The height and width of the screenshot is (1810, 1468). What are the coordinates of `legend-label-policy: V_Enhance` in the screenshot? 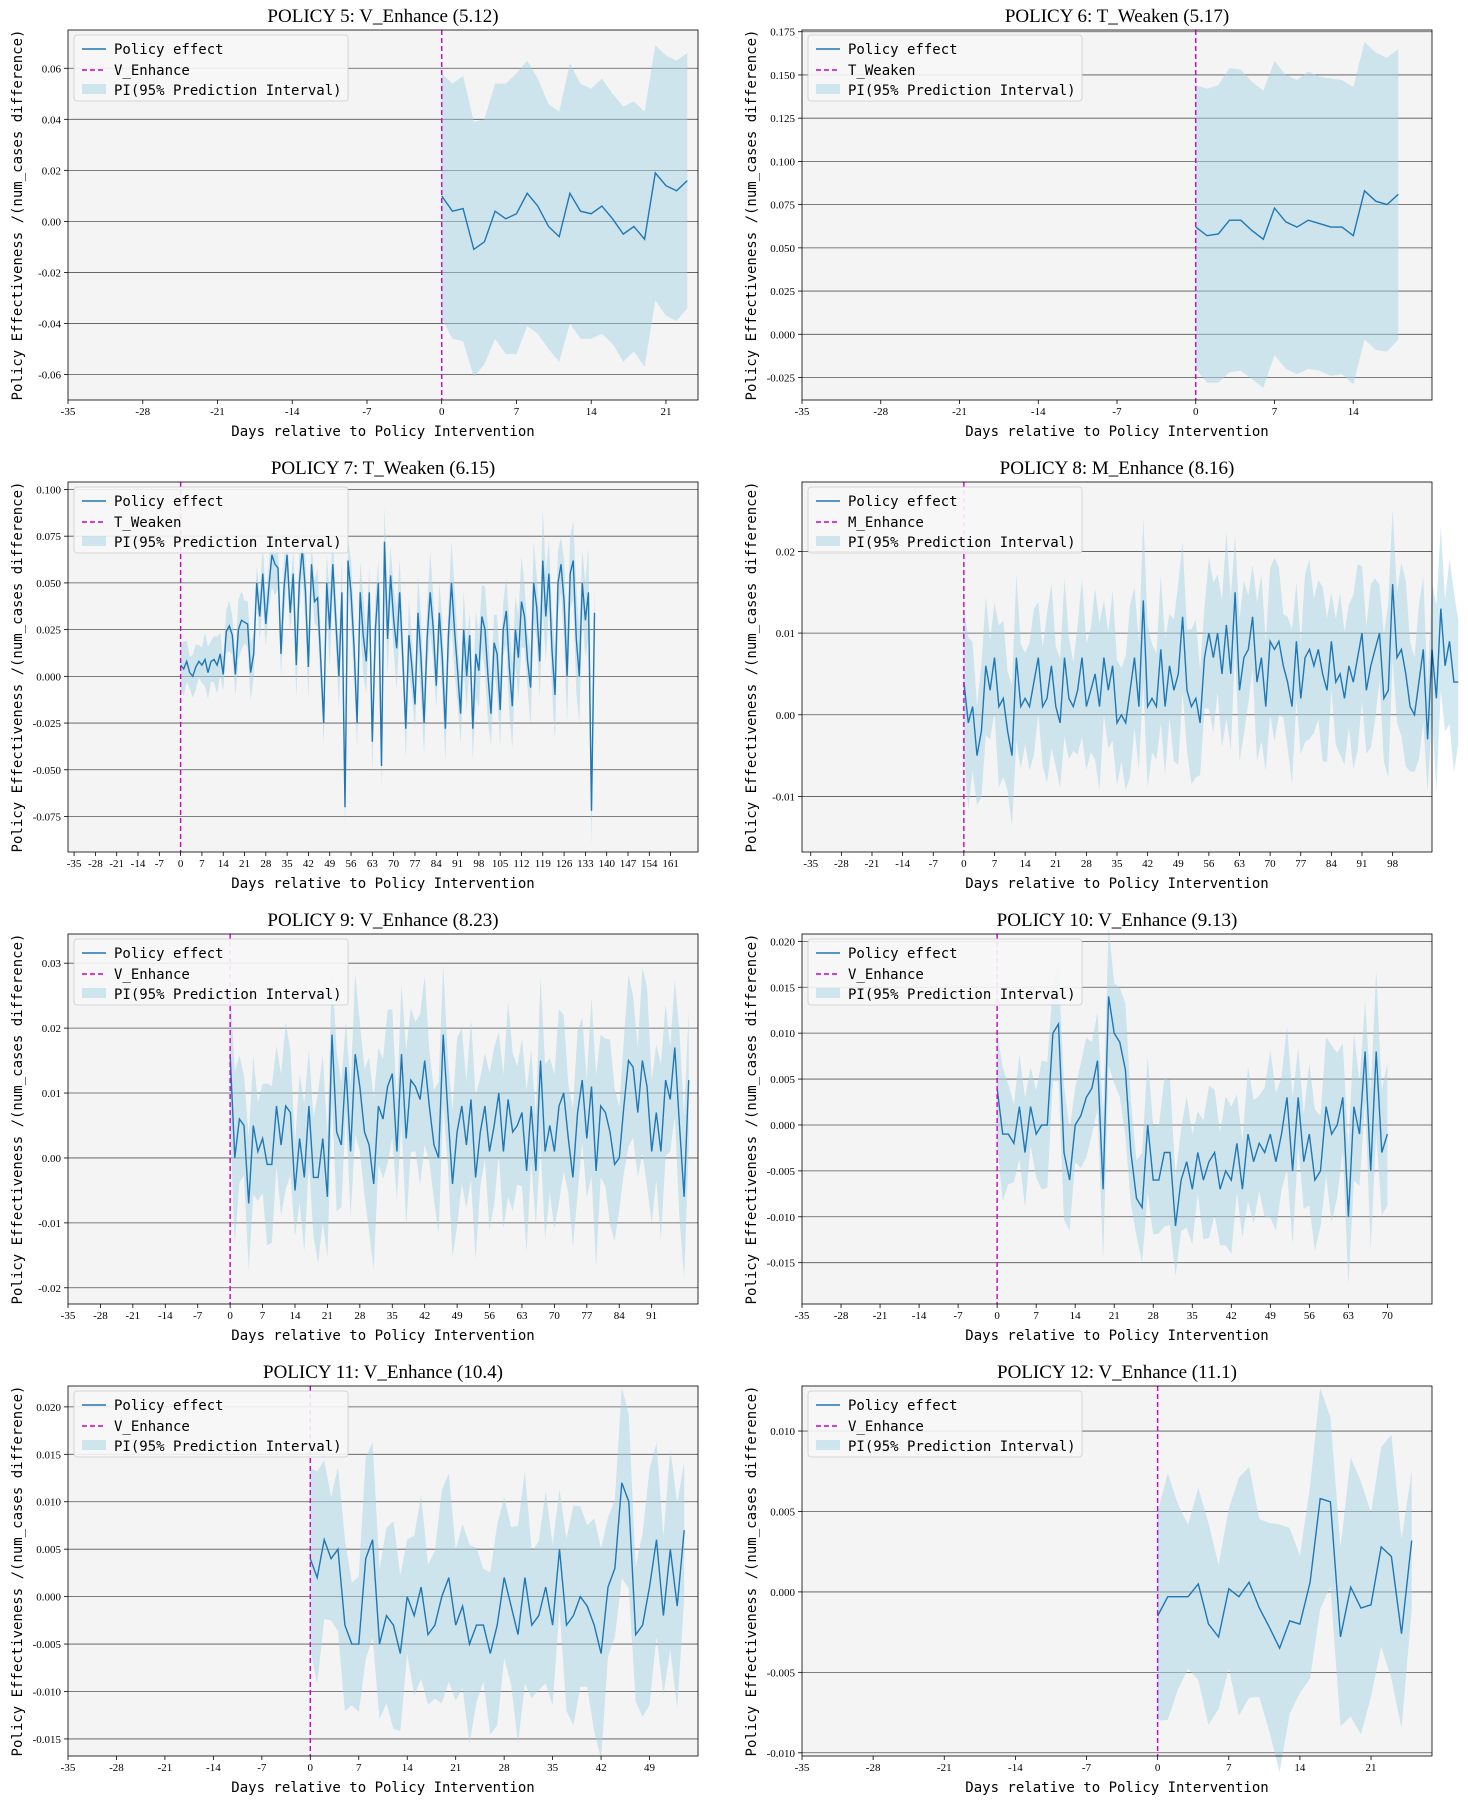 It's located at (152, 1427).